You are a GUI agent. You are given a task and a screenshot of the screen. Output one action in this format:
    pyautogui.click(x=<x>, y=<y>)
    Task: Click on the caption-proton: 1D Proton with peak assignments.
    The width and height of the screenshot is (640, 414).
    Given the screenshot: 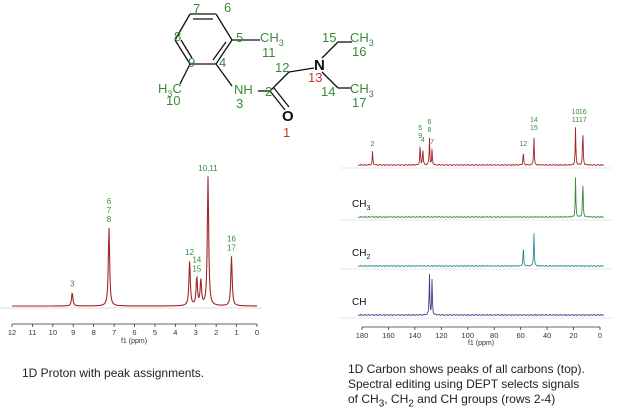 What is the action you would take?
    pyautogui.click(x=113, y=373)
    